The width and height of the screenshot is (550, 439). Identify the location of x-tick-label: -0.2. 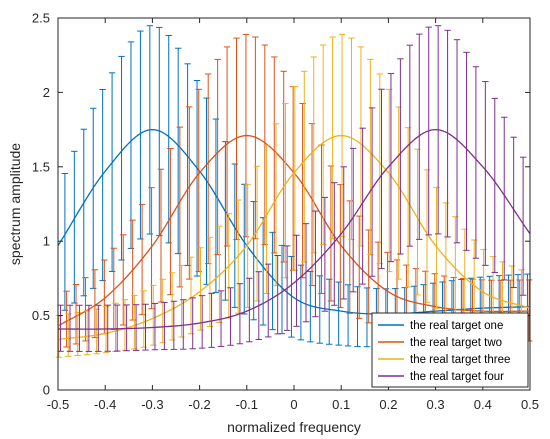
(199, 404).